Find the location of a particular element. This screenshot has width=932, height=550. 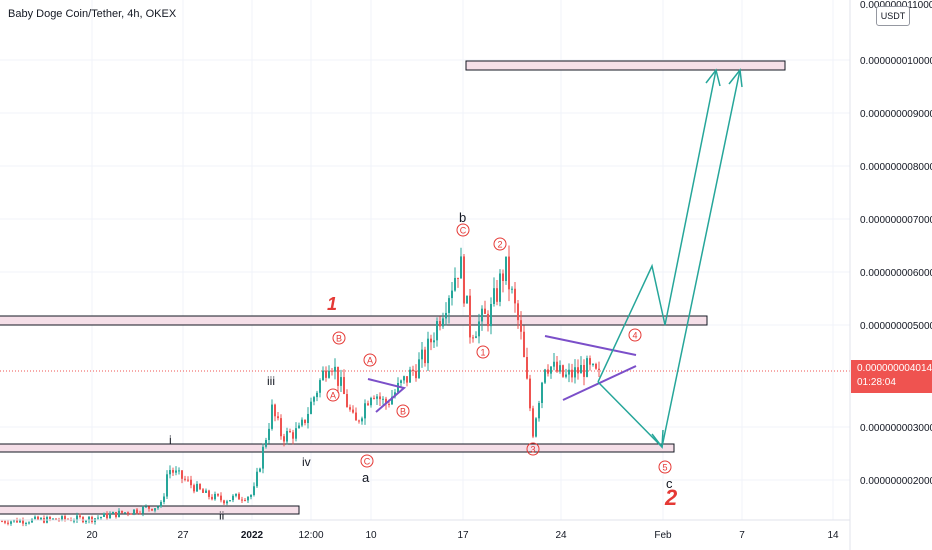

projection-path is located at coordinates (670, 259).